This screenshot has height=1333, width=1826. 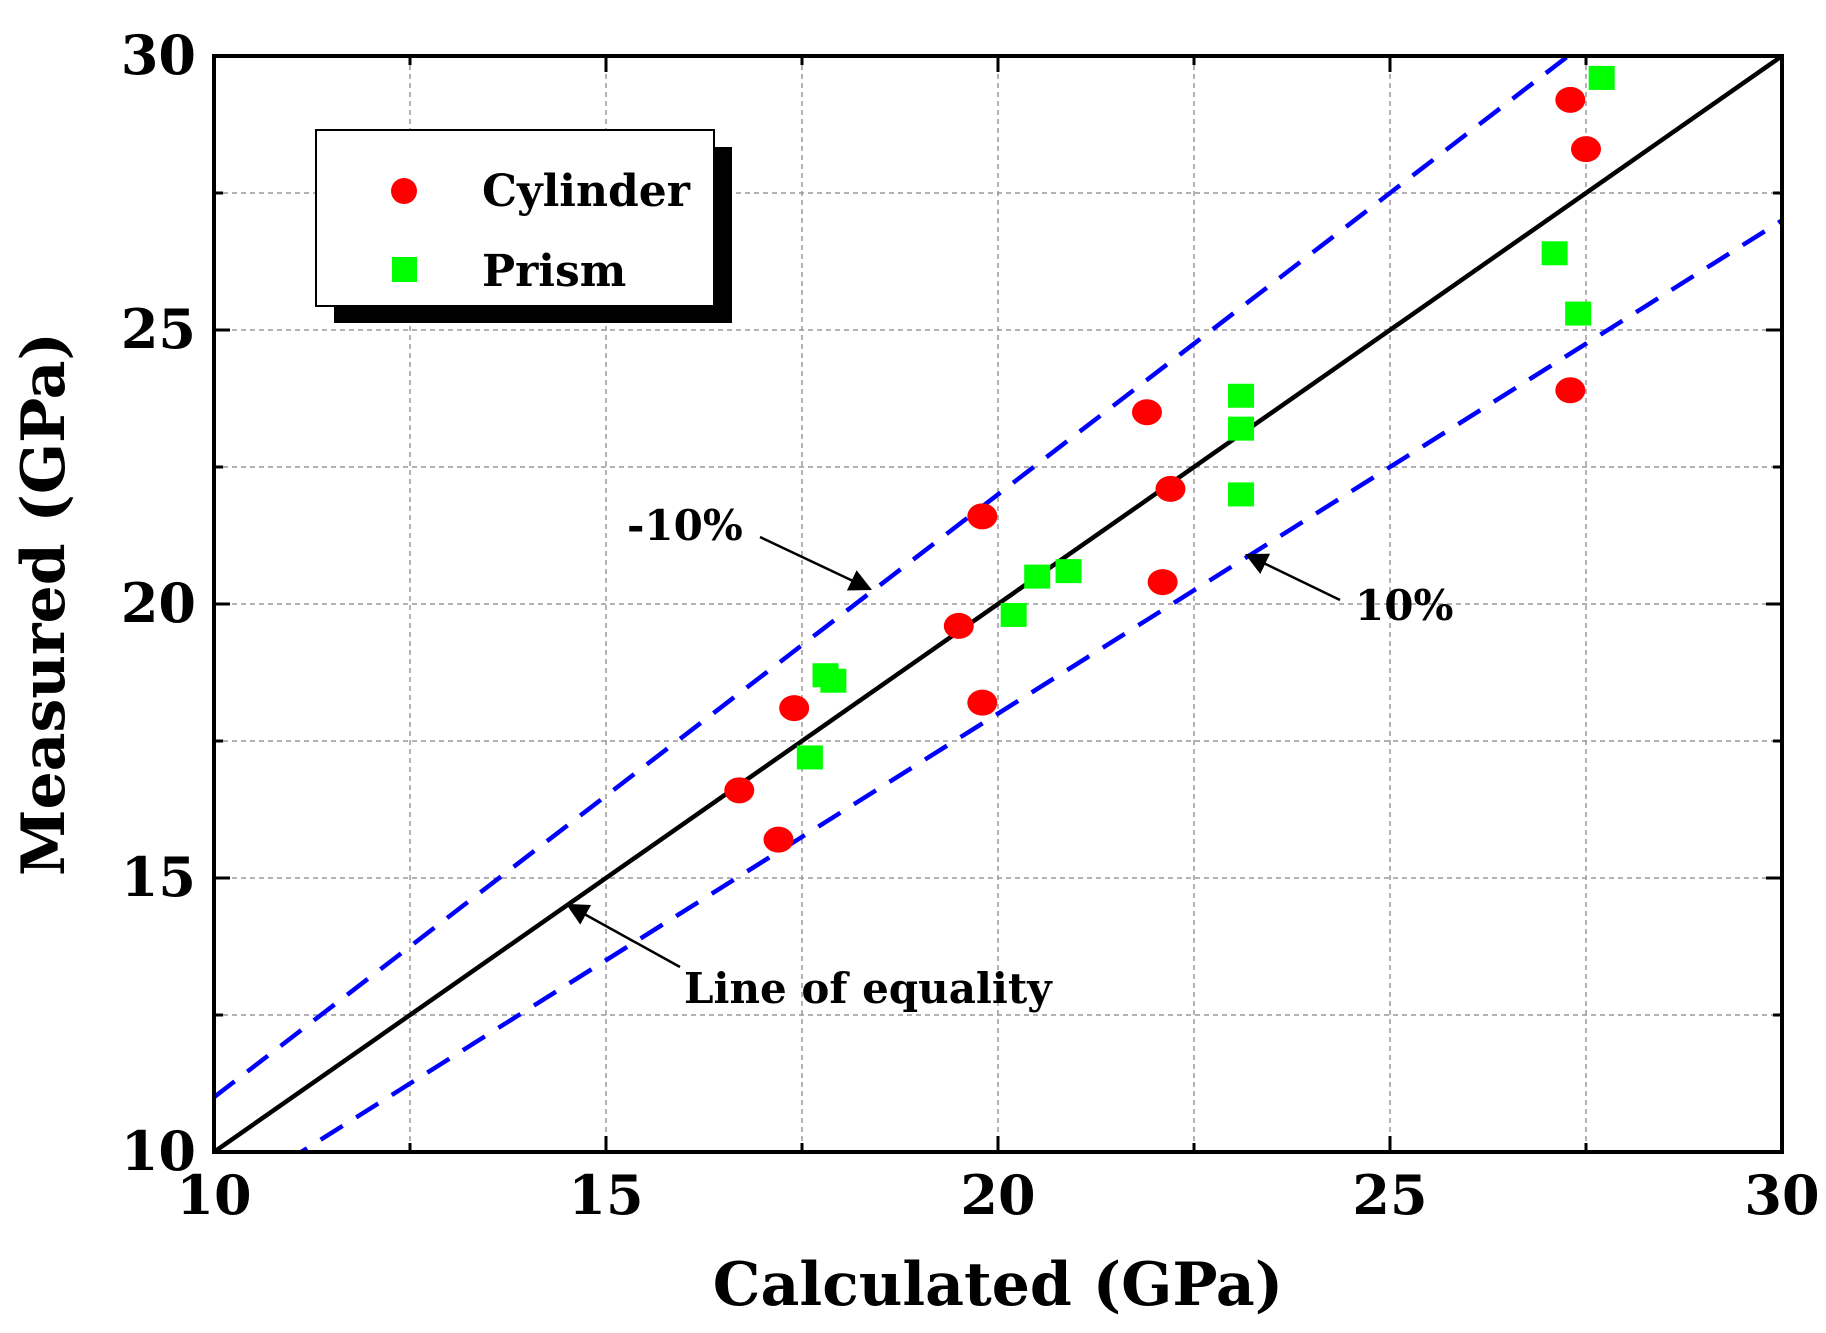 I want to click on legend: Cylinder Prism, so click(x=523, y=226).